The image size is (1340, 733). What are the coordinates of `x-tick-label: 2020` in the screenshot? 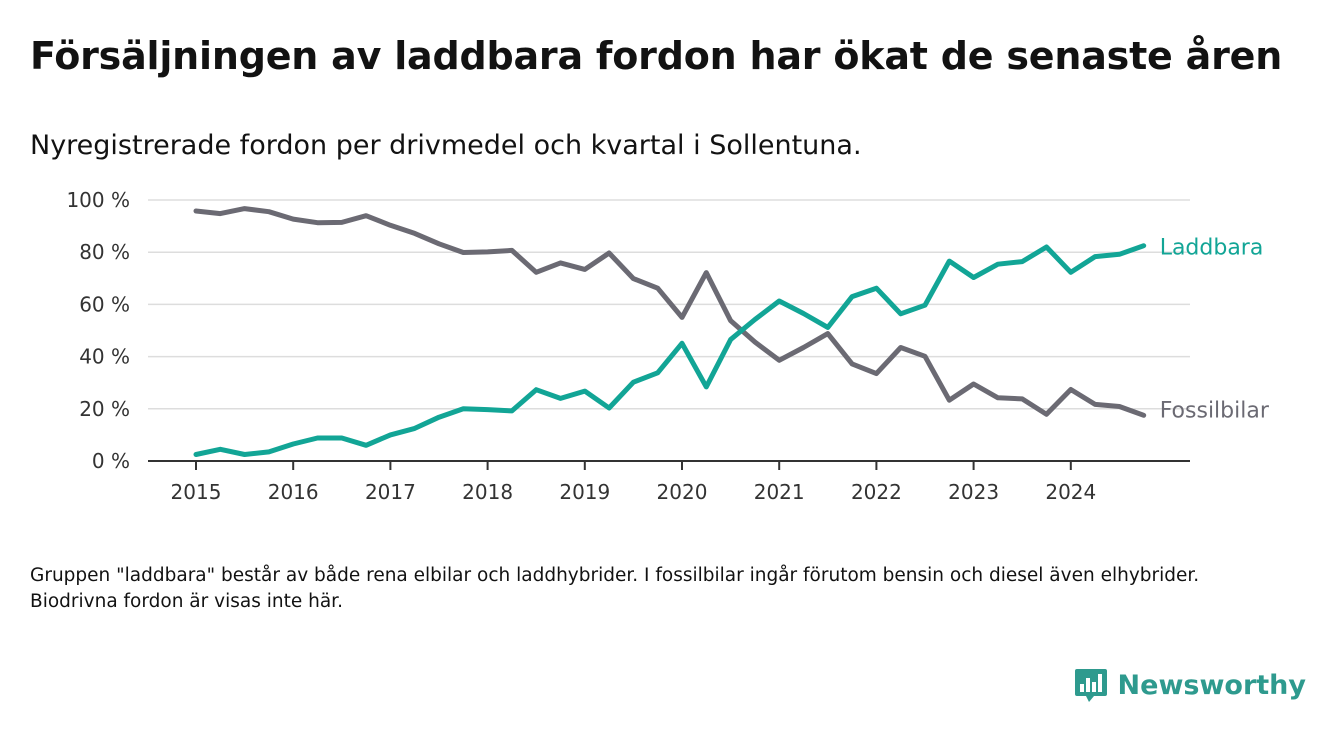 It's located at (682, 492).